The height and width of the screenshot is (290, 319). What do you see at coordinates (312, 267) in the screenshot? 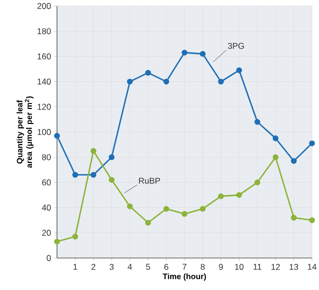
I see `x-tick-label: 14` at bounding box center [312, 267].